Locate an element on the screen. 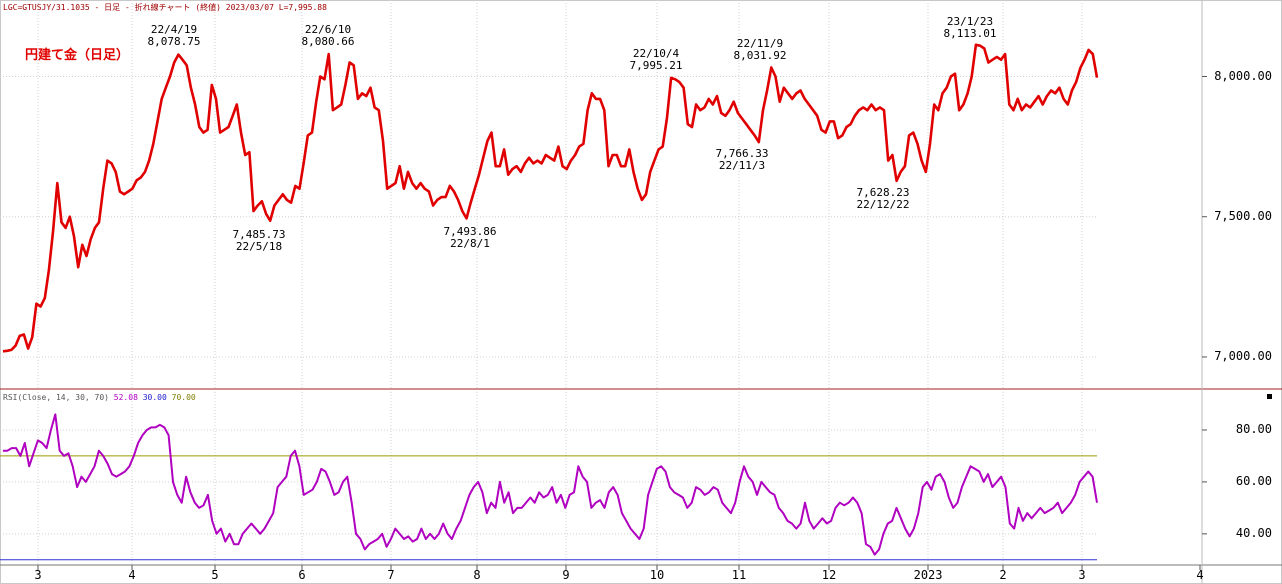  chart-title: 円建て金（日足） is located at coordinates (77, 55).